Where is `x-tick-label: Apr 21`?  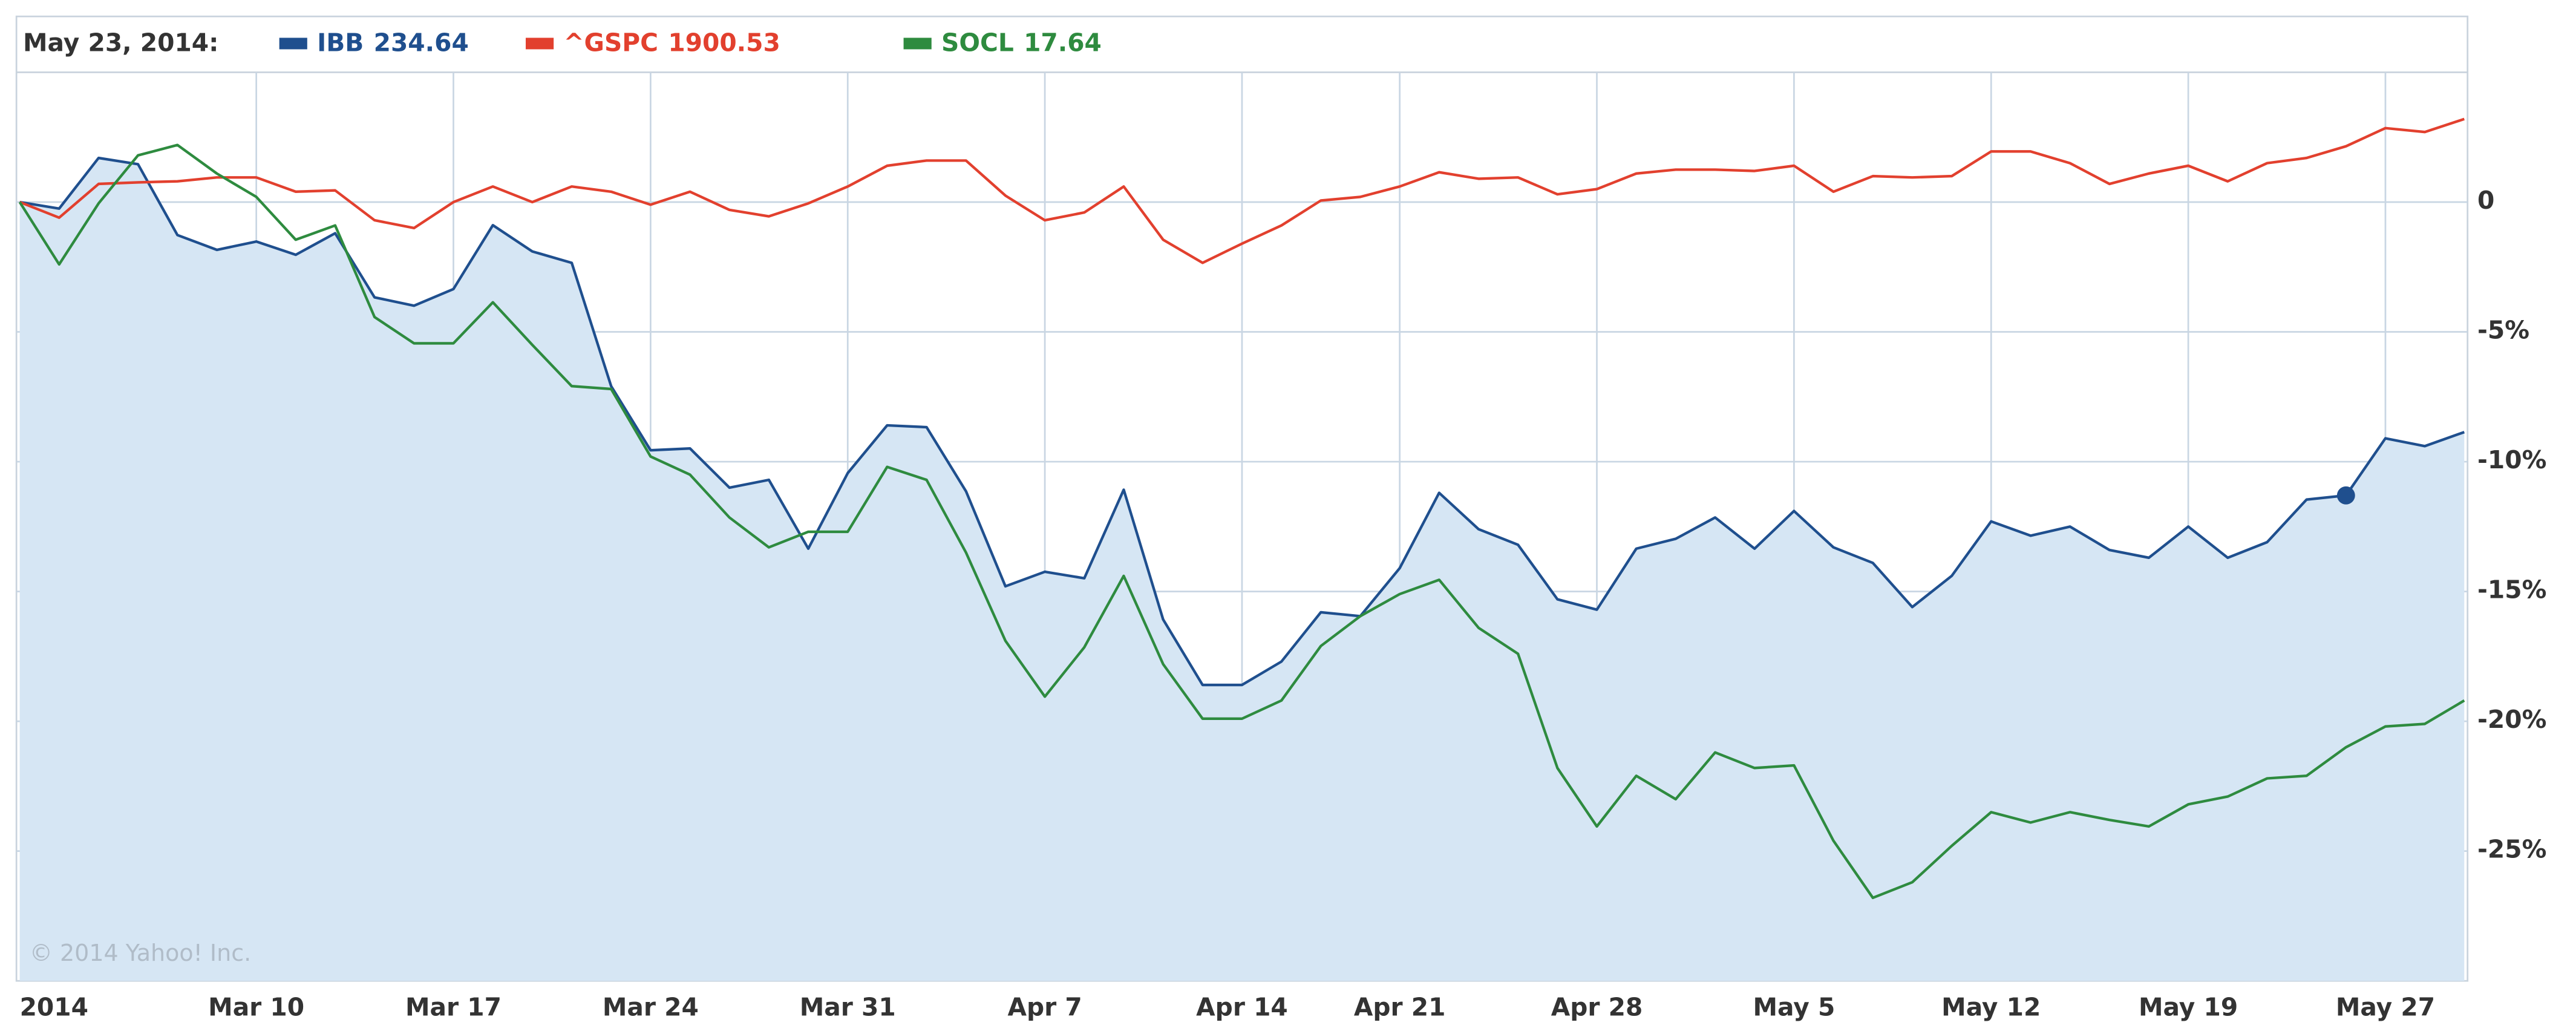 x-tick-label: Apr 21 is located at coordinates (1400, 1006).